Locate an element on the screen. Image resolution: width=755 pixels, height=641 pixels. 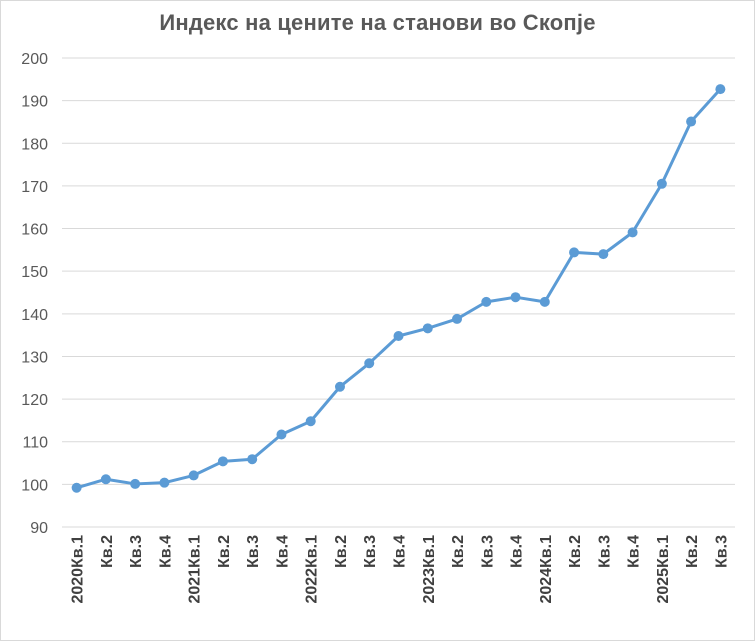
y-tick-label: 180 is located at coordinates (34, 144).